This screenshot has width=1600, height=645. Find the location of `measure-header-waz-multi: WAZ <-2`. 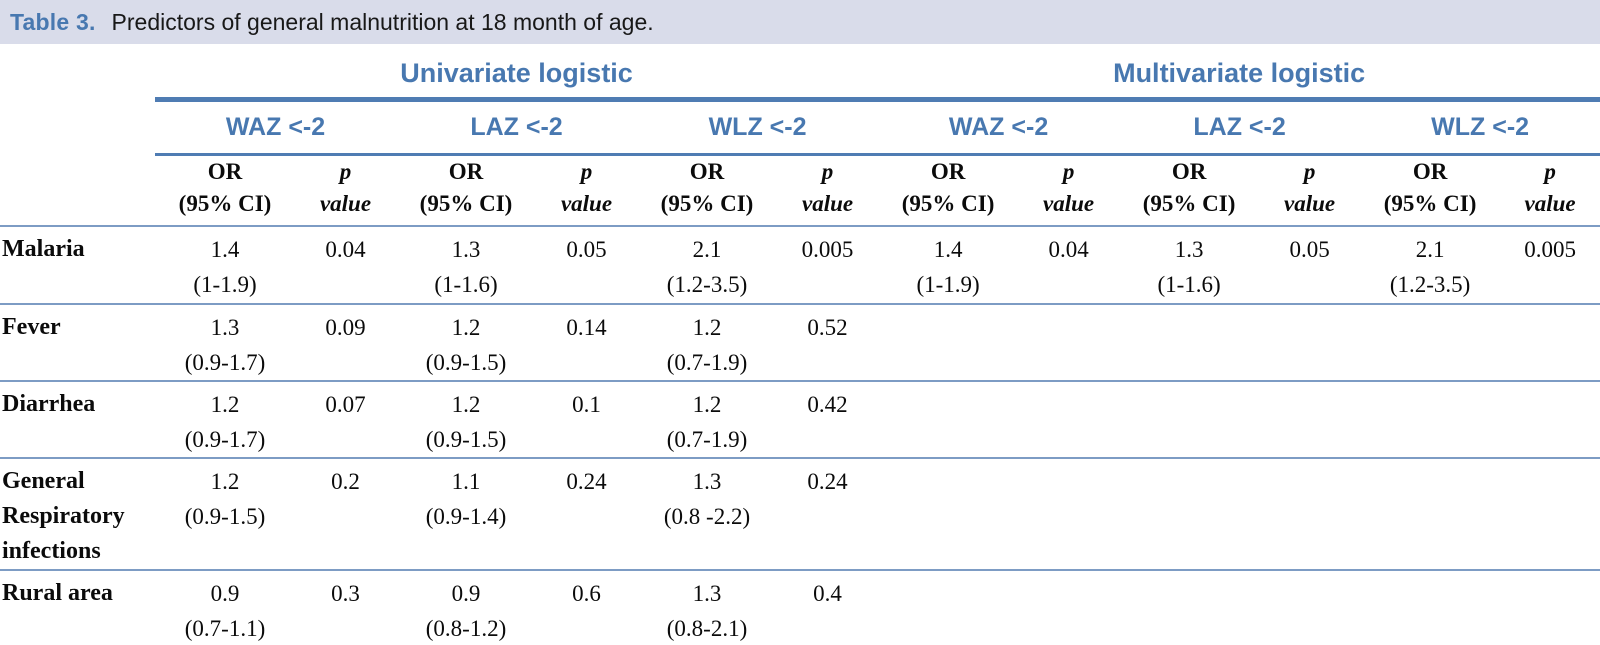

measure-header-waz-multi: WAZ <-2 is located at coordinates (999, 127).